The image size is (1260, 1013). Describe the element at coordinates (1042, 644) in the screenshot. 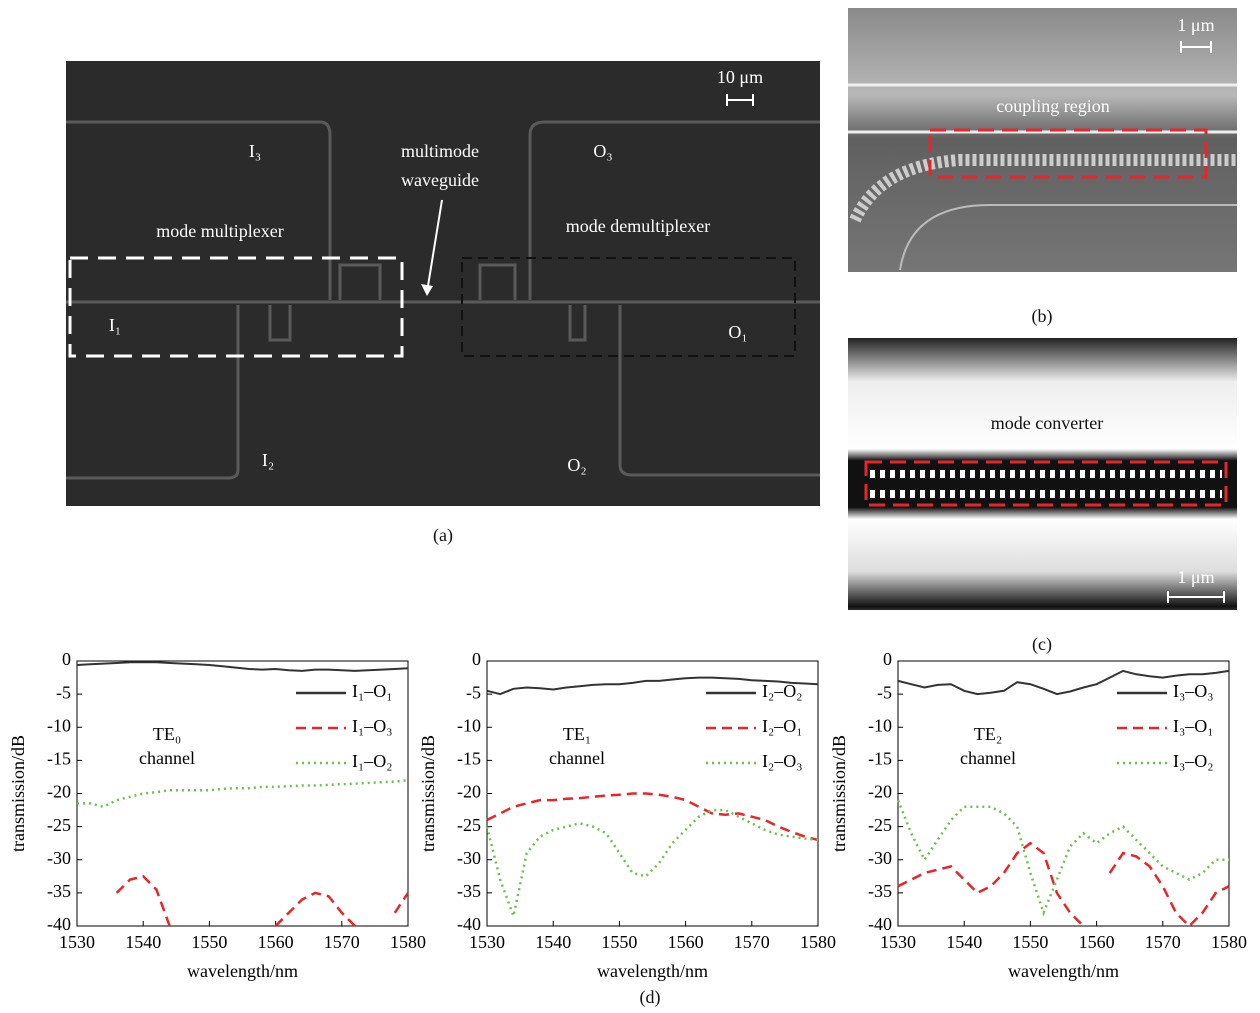

I see `caption: (c)` at that location.